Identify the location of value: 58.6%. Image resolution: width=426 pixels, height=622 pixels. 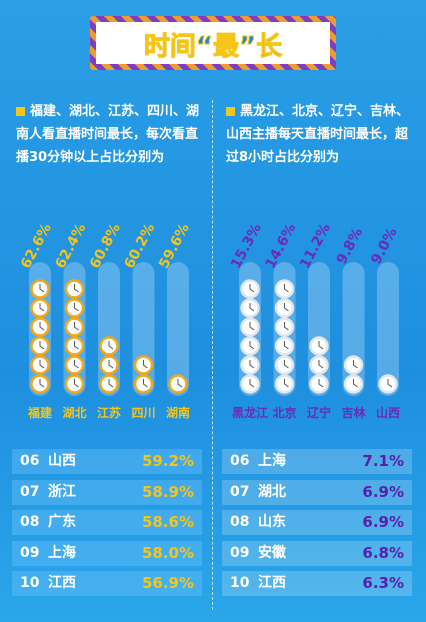
(167, 522).